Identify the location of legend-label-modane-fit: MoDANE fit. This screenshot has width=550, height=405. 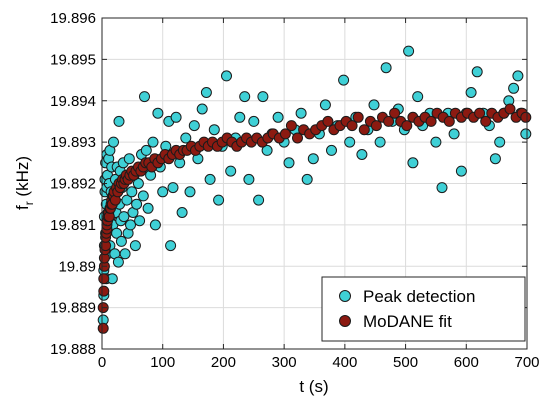
(407, 321).